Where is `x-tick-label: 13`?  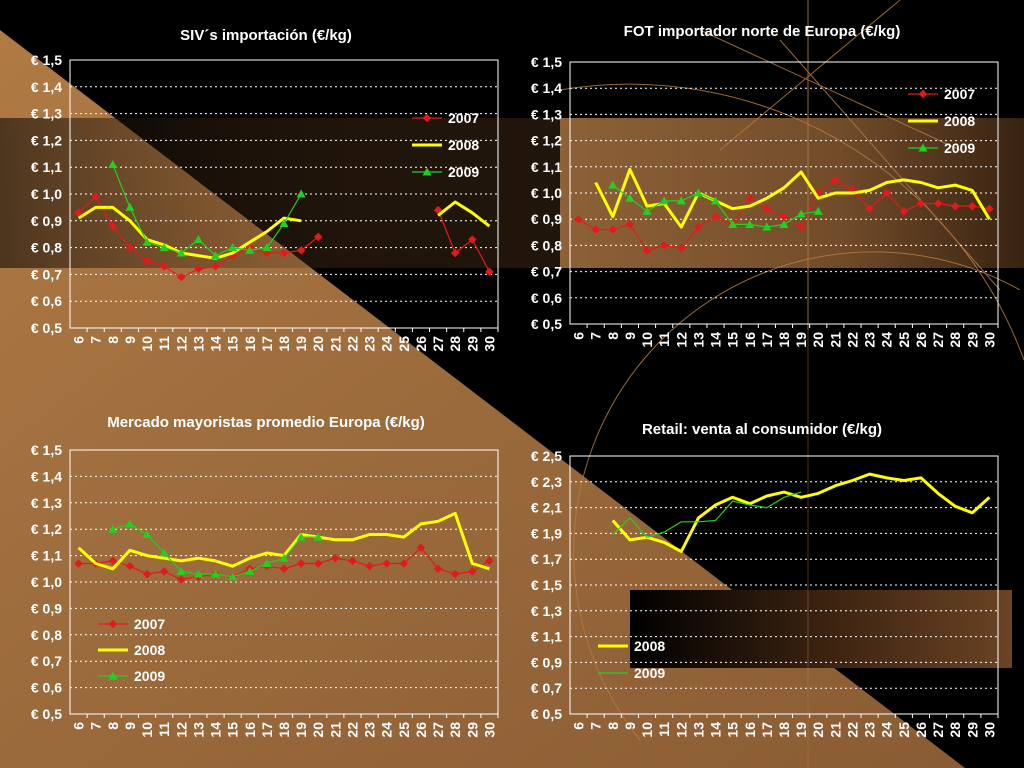 x-tick-label: 13 is located at coordinates (198, 344).